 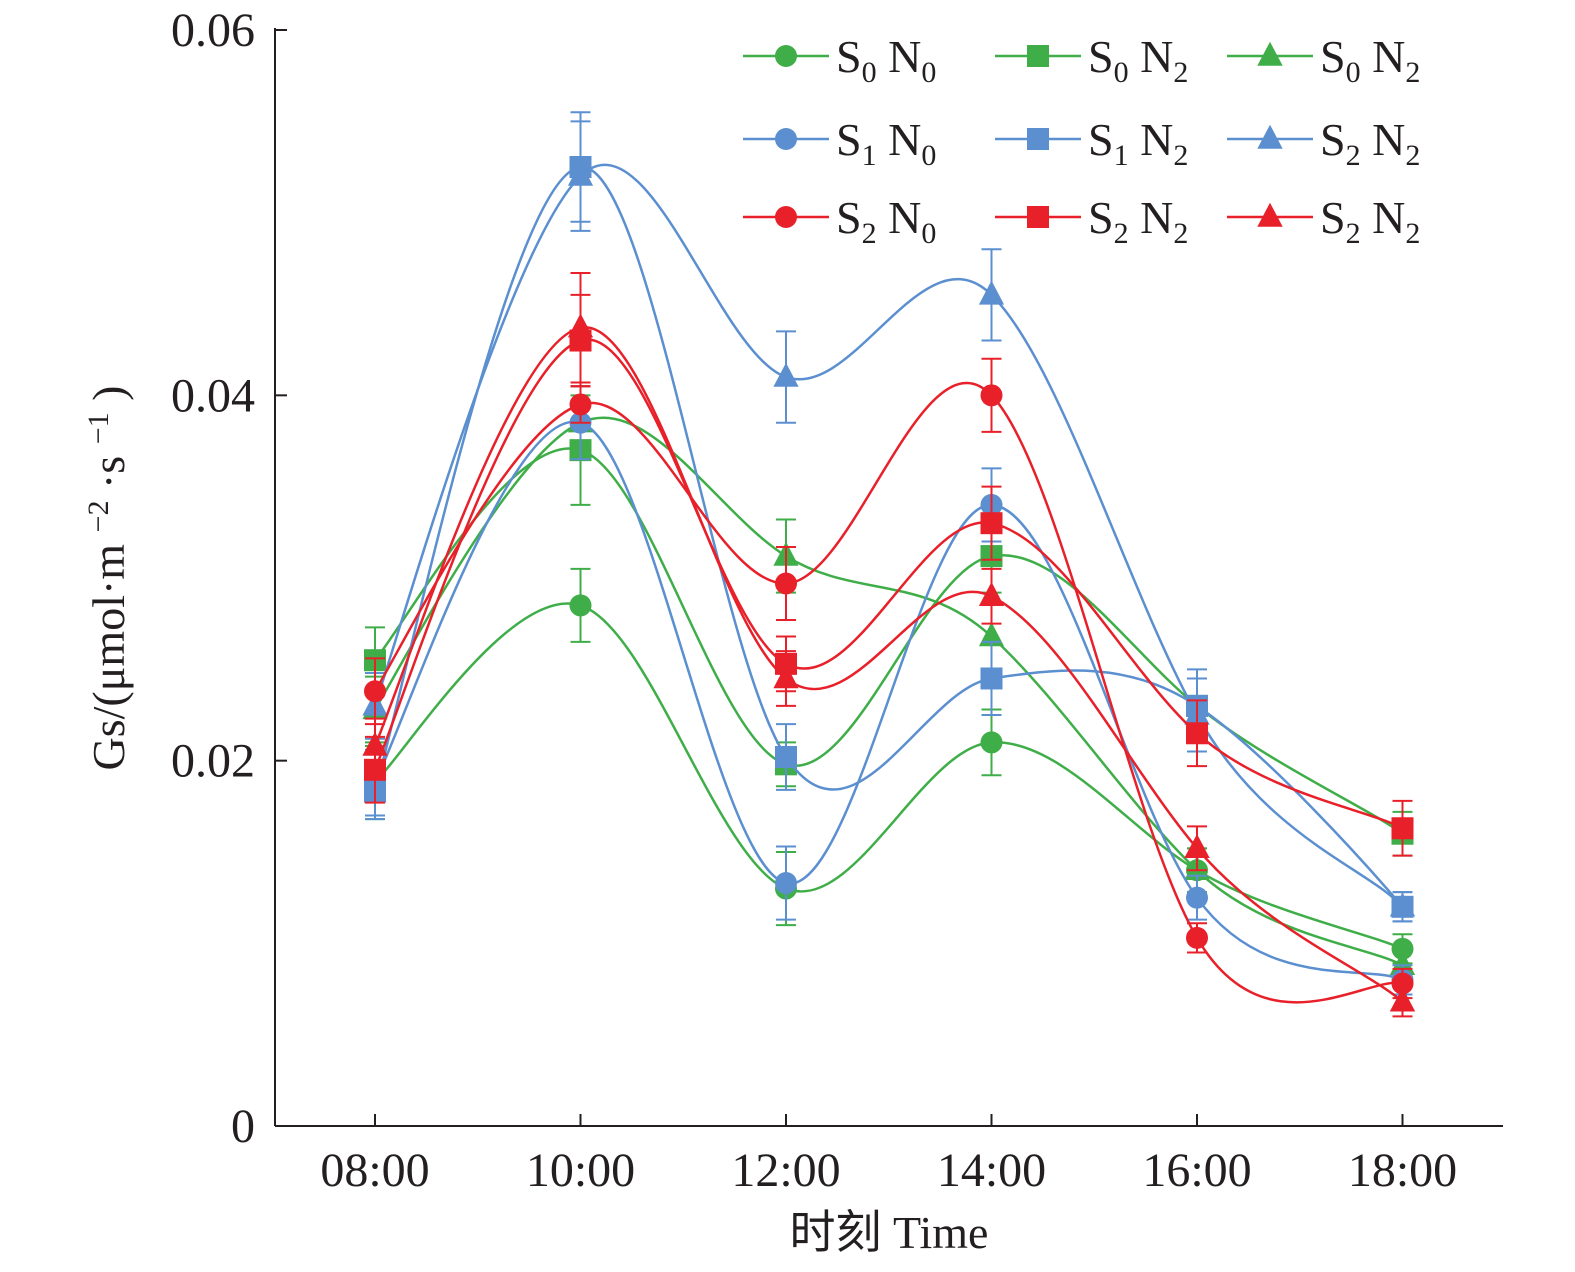 What do you see at coordinates (98, 517) in the screenshot?
I see `y-axis-title-exp1: −2` at bounding box center [98, 517].